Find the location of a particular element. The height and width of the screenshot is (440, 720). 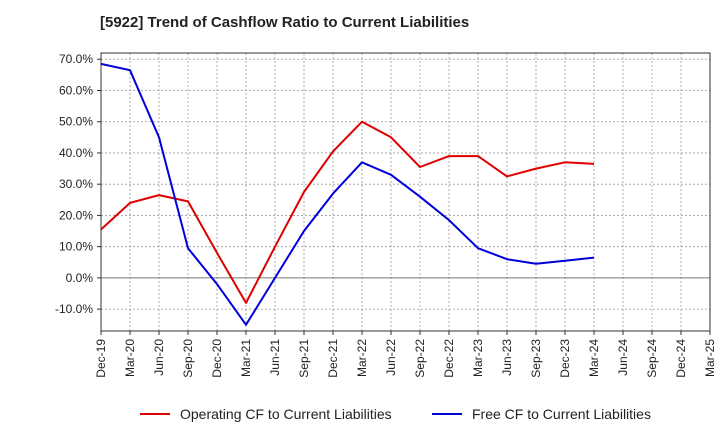

legend-label-1: Operating CF to Current Liabilities is located at coordinates (286, 414).